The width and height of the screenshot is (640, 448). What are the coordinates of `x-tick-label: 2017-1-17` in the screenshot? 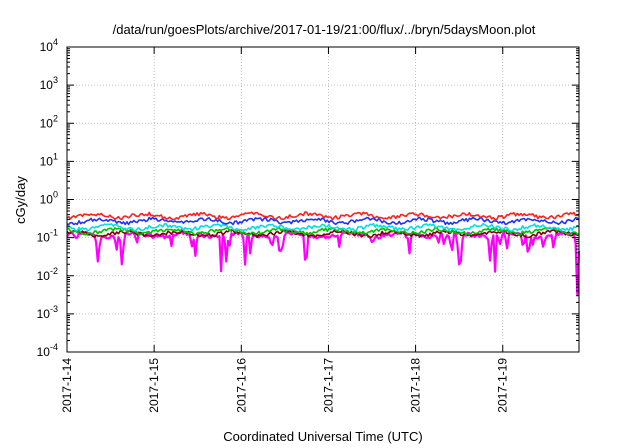 It's located at (328, 385).